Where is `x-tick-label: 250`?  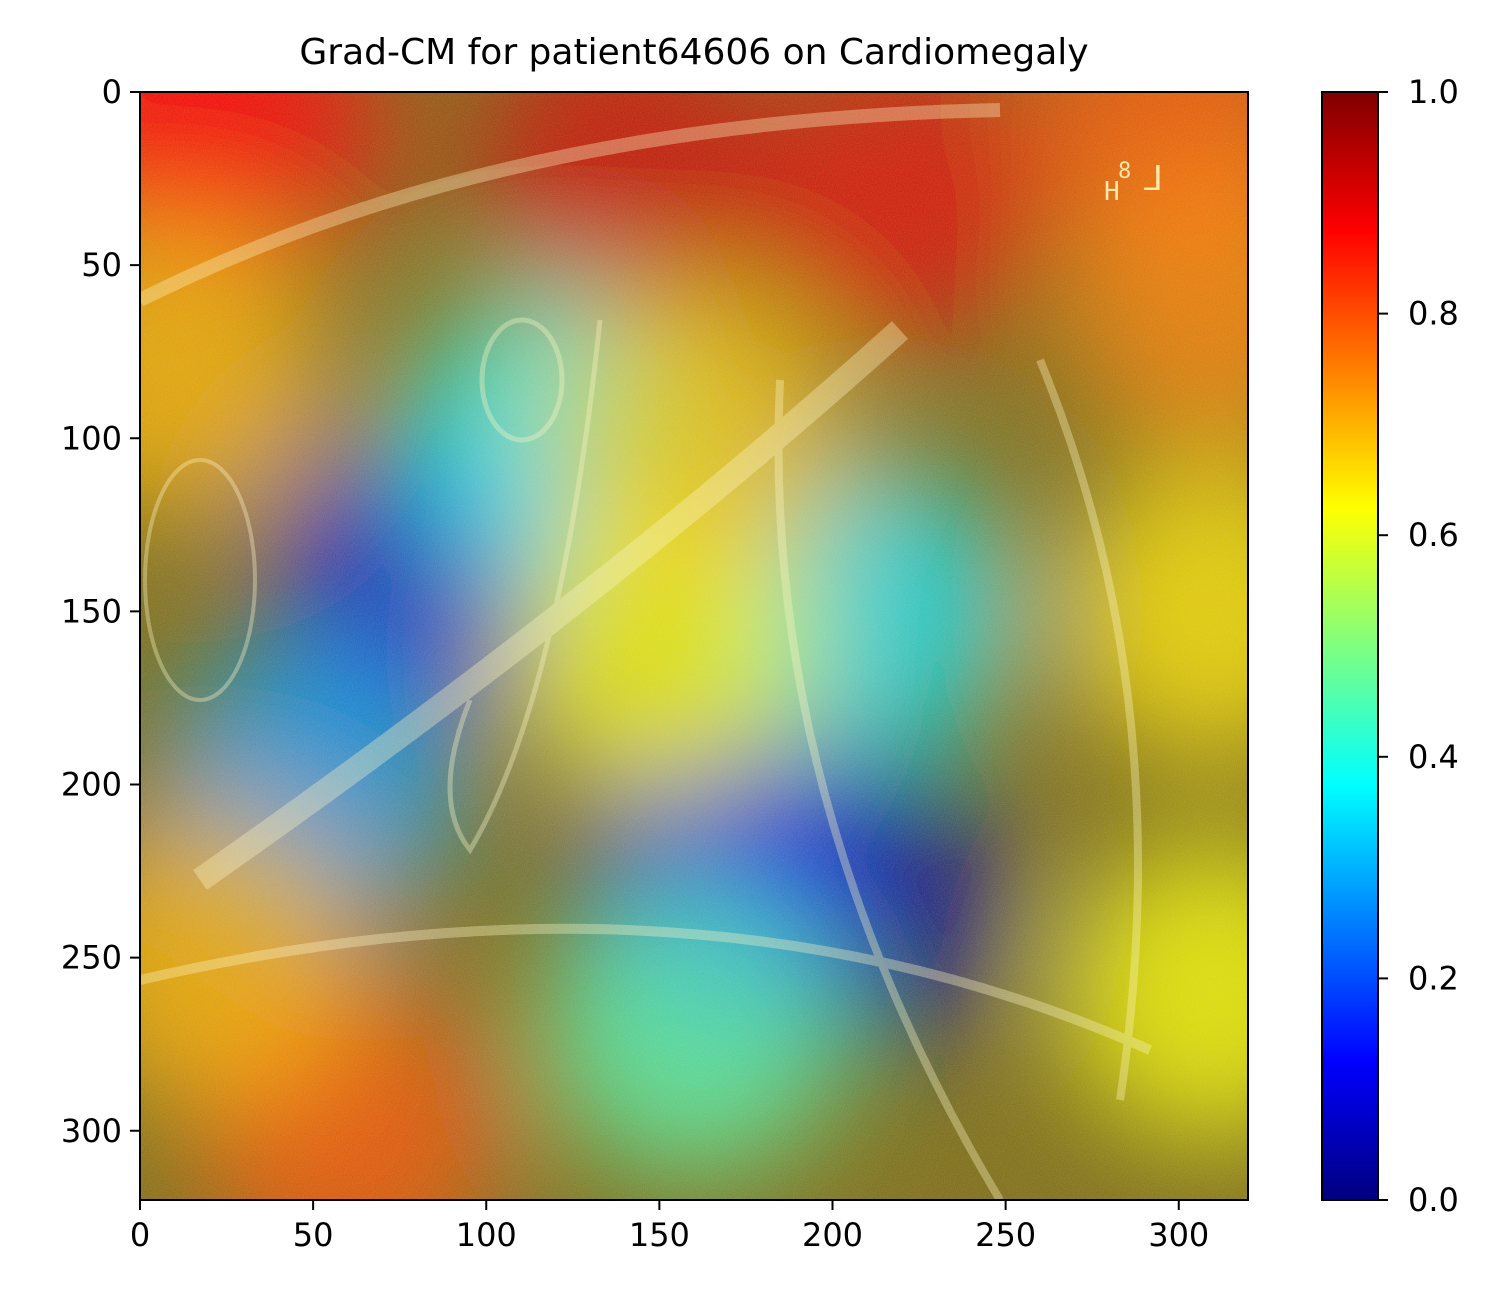
x-tick-label: 250 is located at coordinates (1005, 1235).